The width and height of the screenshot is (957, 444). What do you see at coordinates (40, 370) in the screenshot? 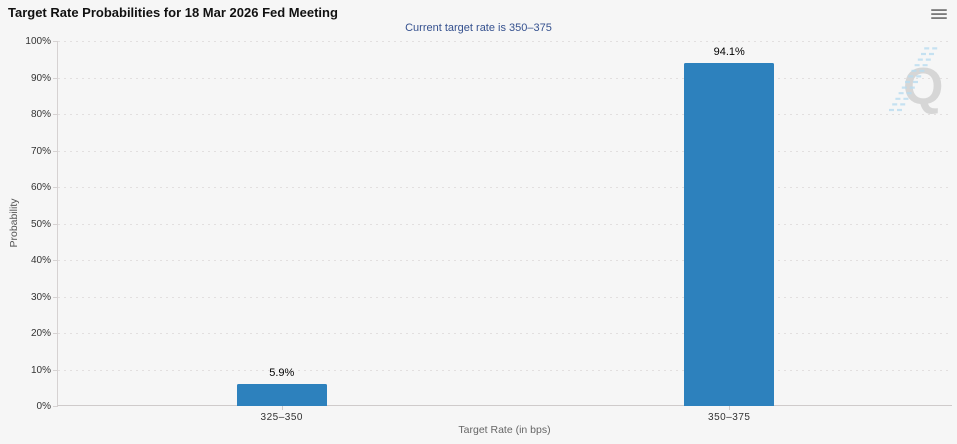
I see `y-axis-tick-label: 10%` at bounding box center [40, 370].